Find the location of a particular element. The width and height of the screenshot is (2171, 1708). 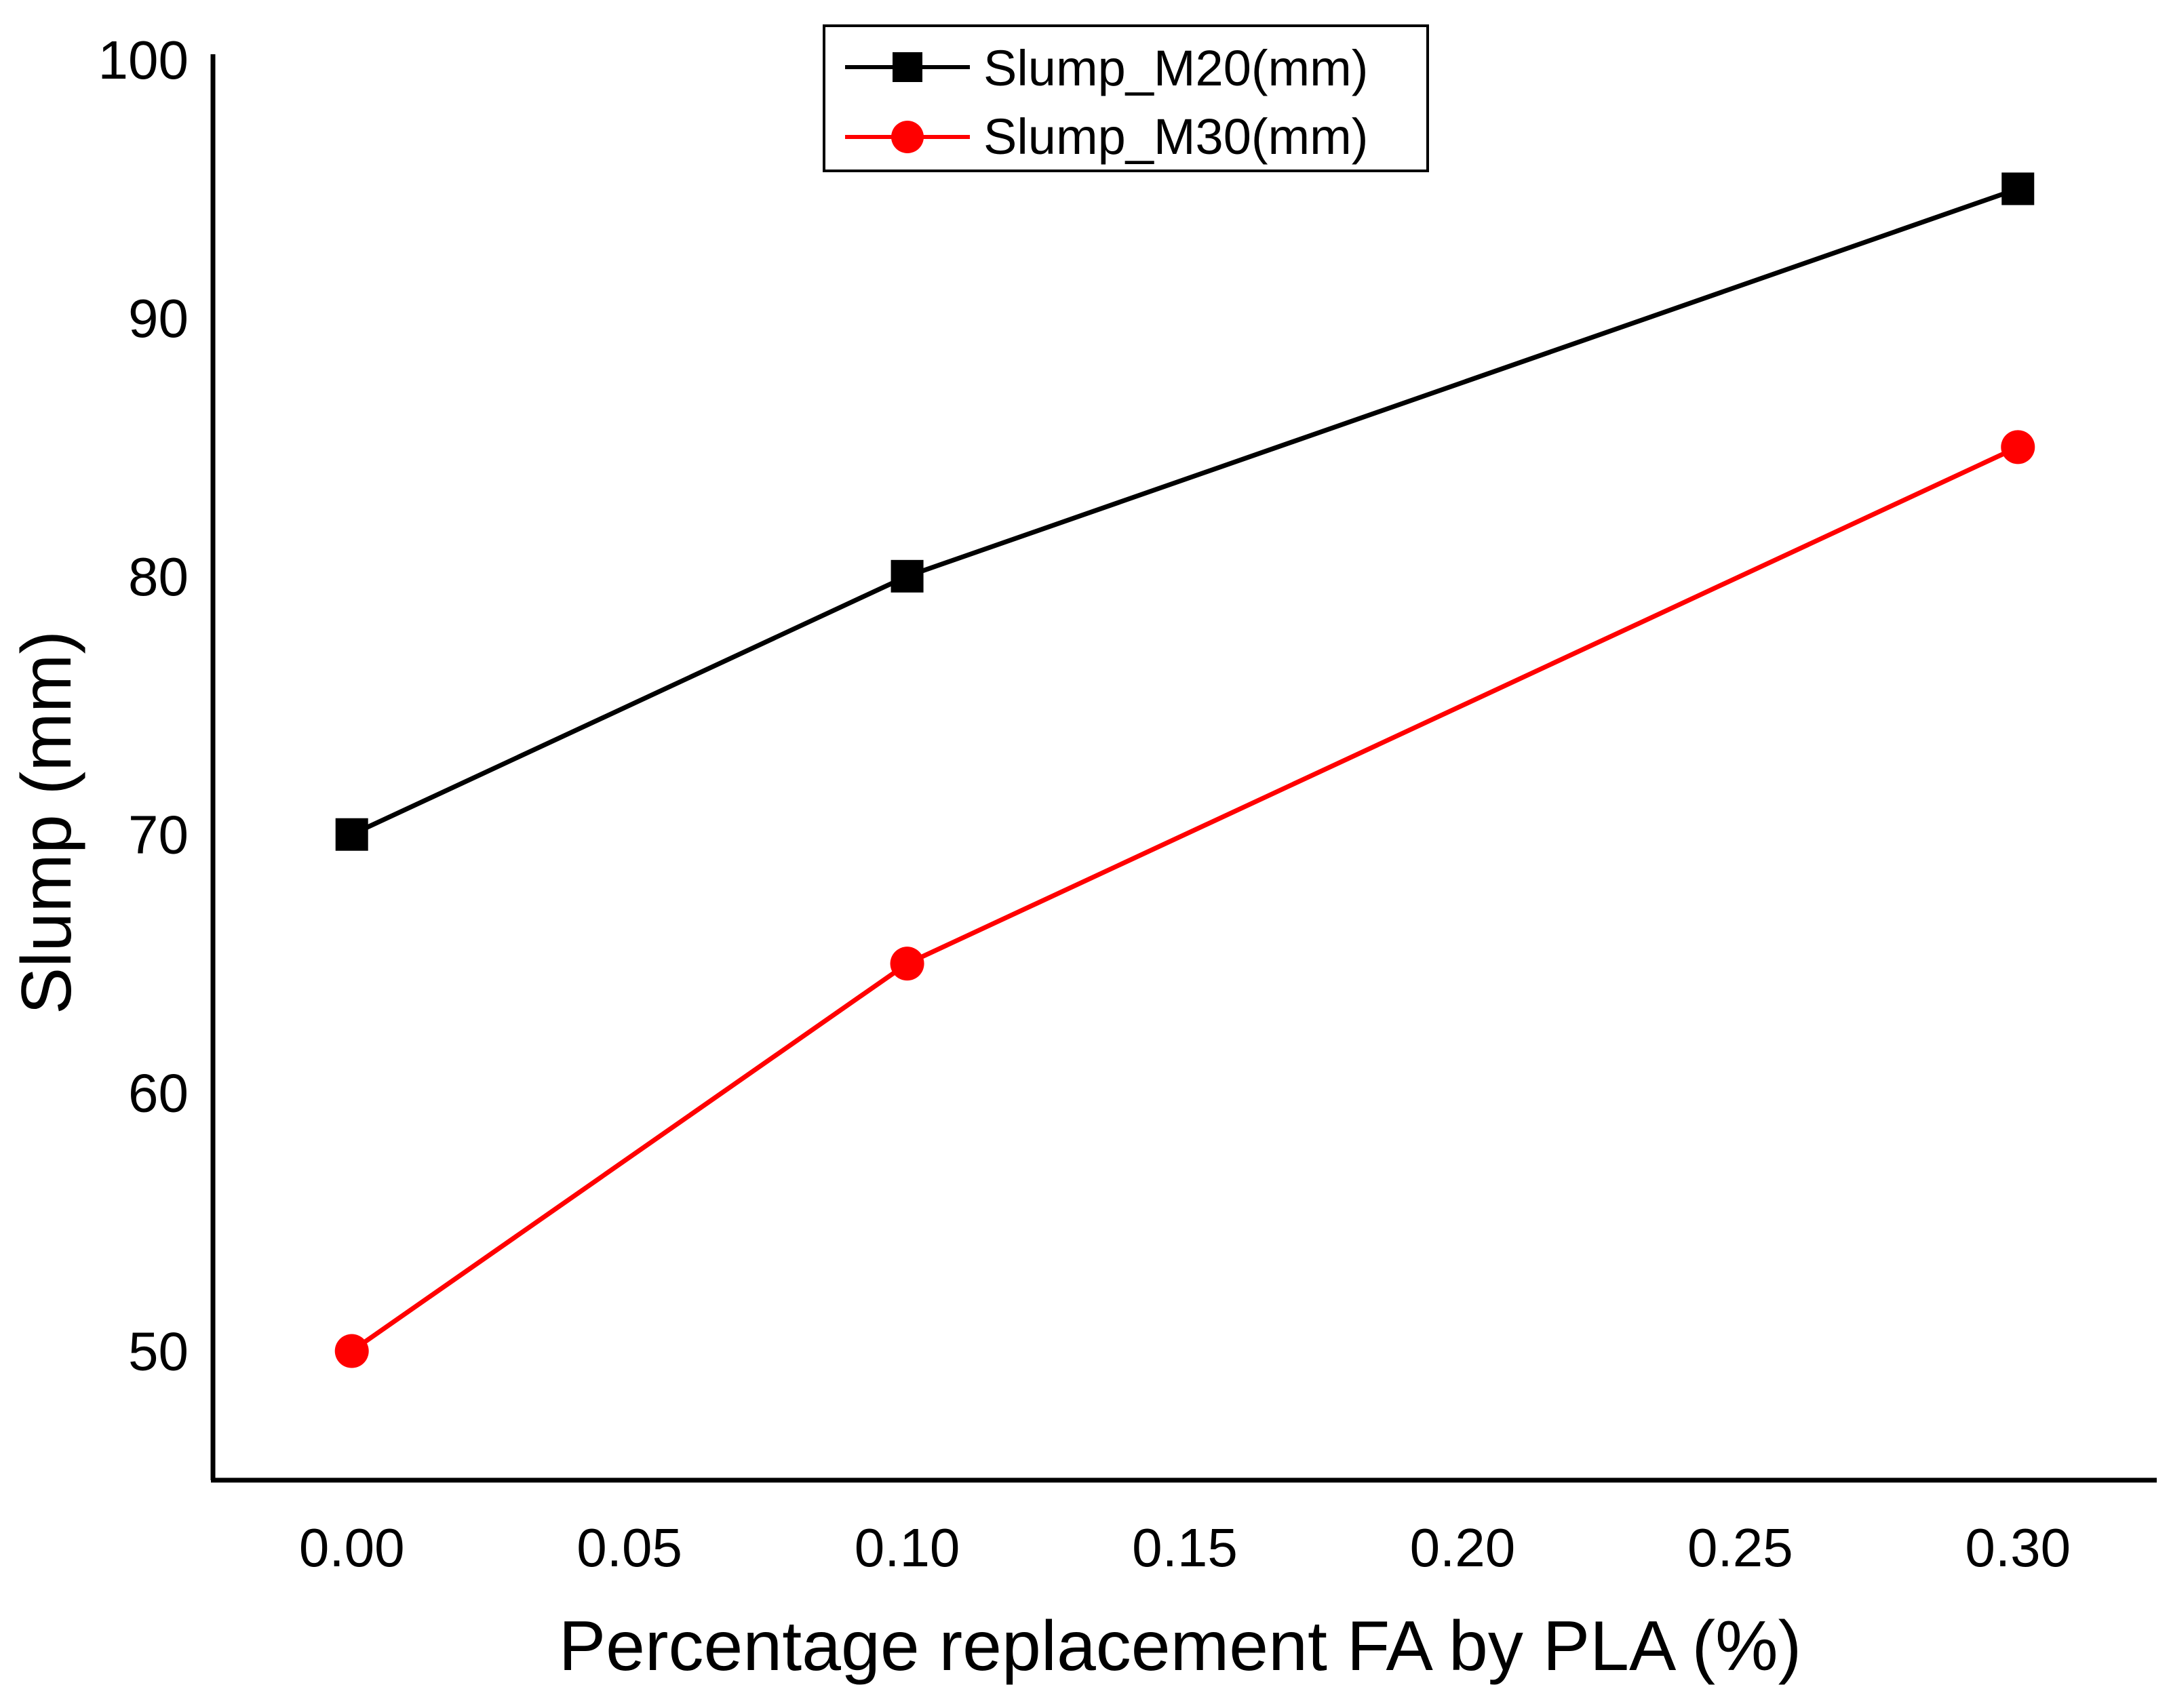

x-tick-label: 0.10 is located at coordinates (907, 1547).